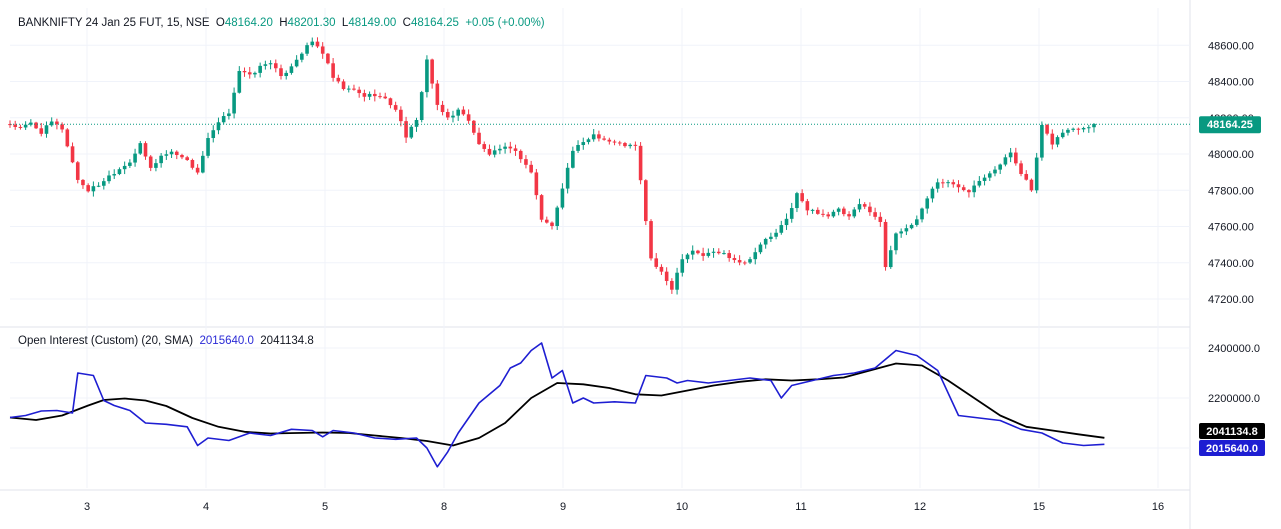 The height and width of the screenshot is (529, 1281). What do you see at coordinates (372, 23) in the screenshot?
I see `legend-low-value: 48149.00` at bounding box center [372, 23].